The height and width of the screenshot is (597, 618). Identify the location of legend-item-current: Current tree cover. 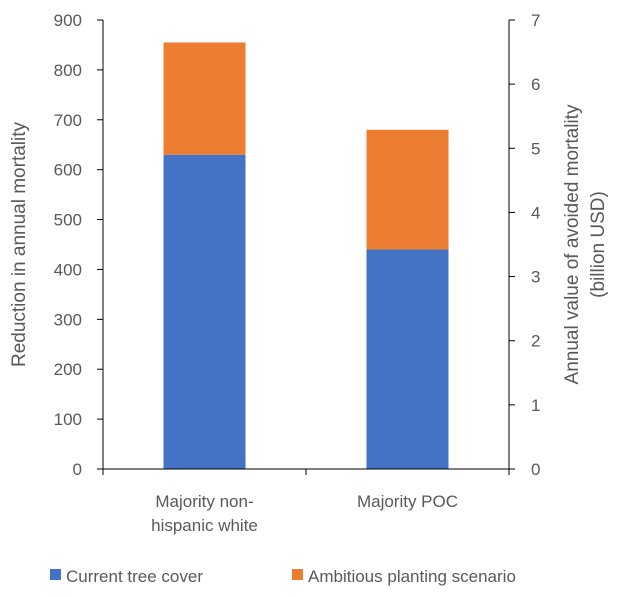
(126, 576).